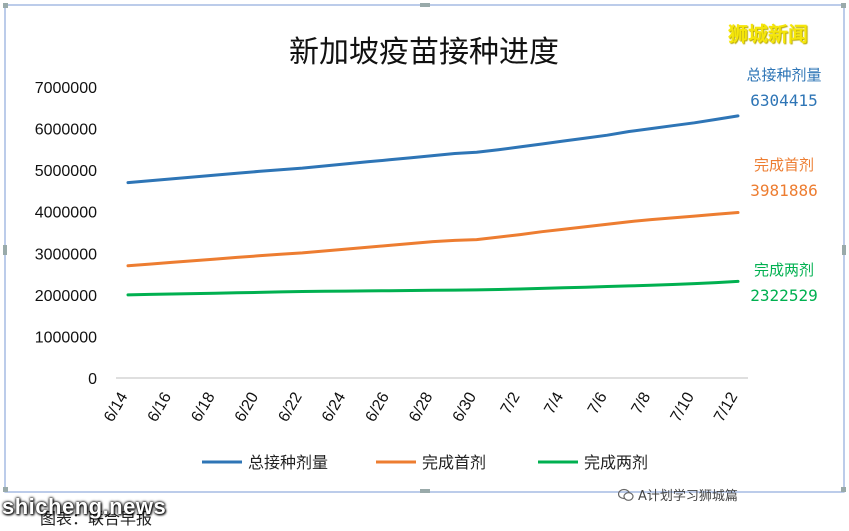  What do you see at coordinates (66, 88) in the screenshot?
I see `y-tick-label: 7000000` at bounding box center [66, 88].